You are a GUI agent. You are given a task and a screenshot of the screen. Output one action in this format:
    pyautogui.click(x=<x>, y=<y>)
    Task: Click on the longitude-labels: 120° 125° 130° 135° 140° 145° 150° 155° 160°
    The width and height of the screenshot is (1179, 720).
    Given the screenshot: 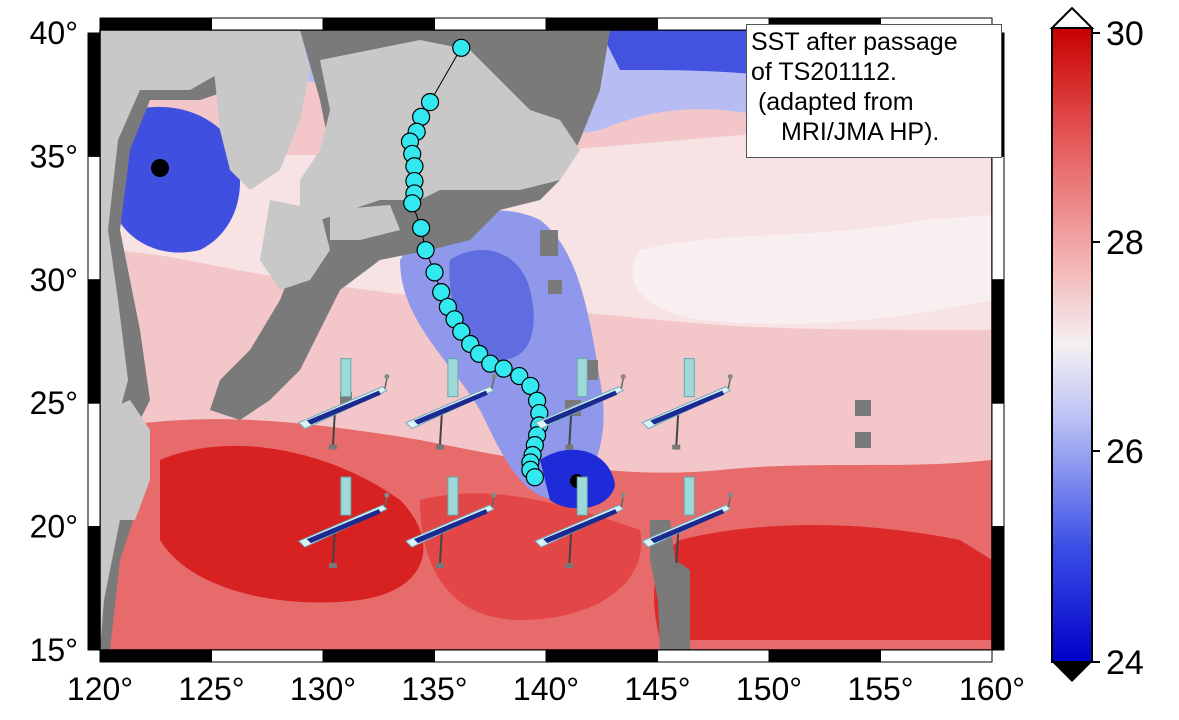 What is the action you would take?
    pyautogui.click(x=546, y=689)
    